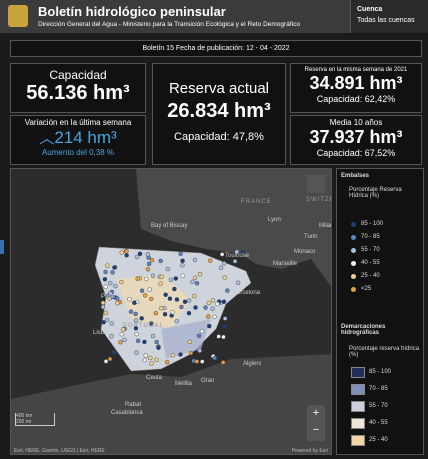  Describe the element at coordinates (356, 70) in the screenshot. I see `card-label: Reserva en la misma semana de 2021` at that location.